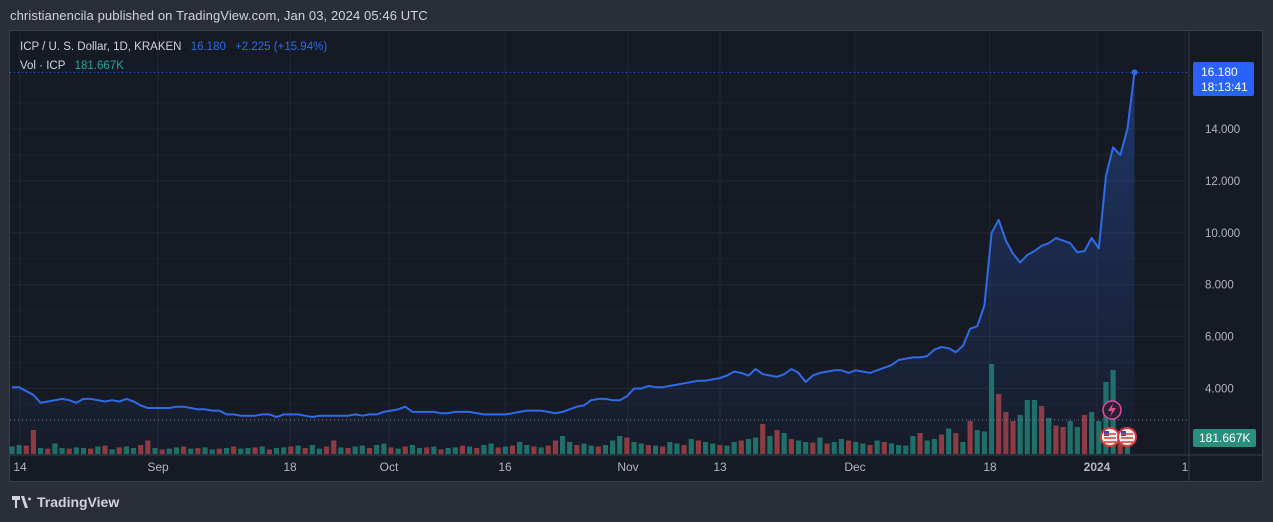 The image size is (1273, 522). I want to click on tradingview-logo: TradingView, so click(65, 502).